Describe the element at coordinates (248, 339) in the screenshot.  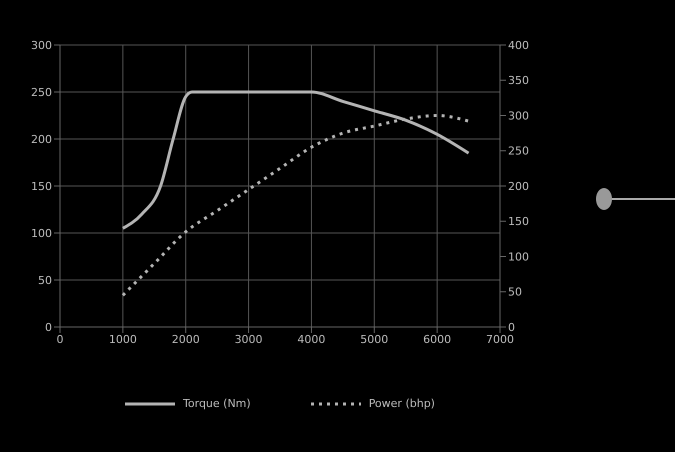
I see `x-tick-label: 3000` at that location.